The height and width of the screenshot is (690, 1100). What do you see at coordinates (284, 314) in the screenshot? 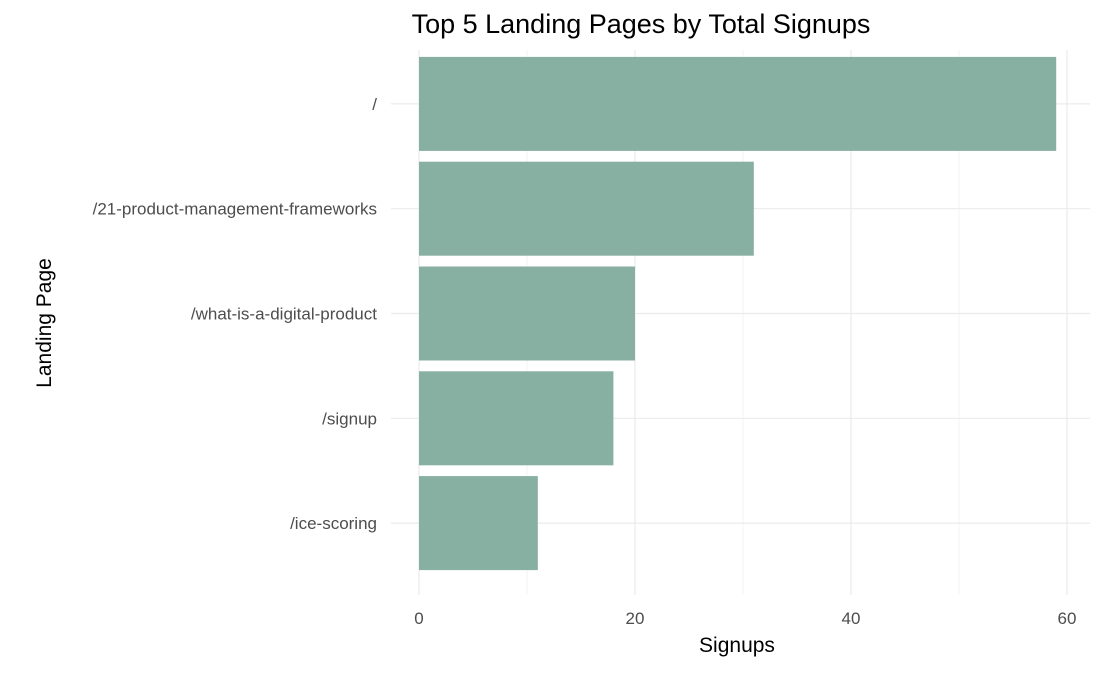
I see `y-tick-label: /what-is-a-digital-product` at bounding box center [284, 314].